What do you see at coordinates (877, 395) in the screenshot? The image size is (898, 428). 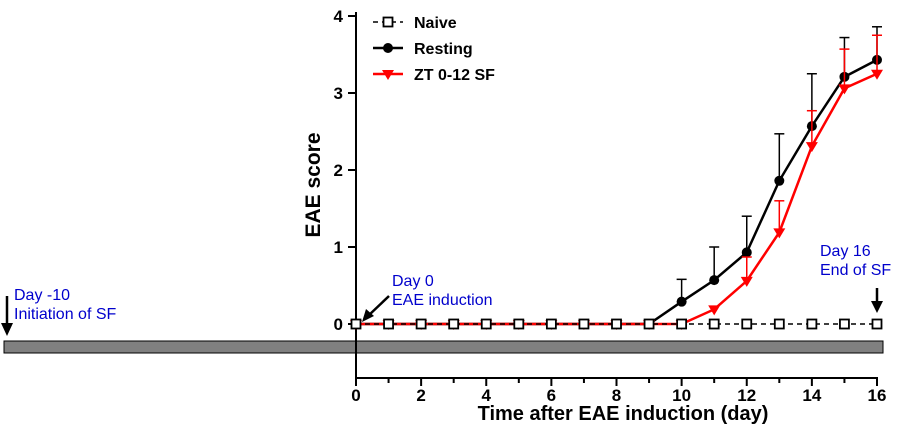 I see `x-tick-label: 16` at bounding box center [877, 395].